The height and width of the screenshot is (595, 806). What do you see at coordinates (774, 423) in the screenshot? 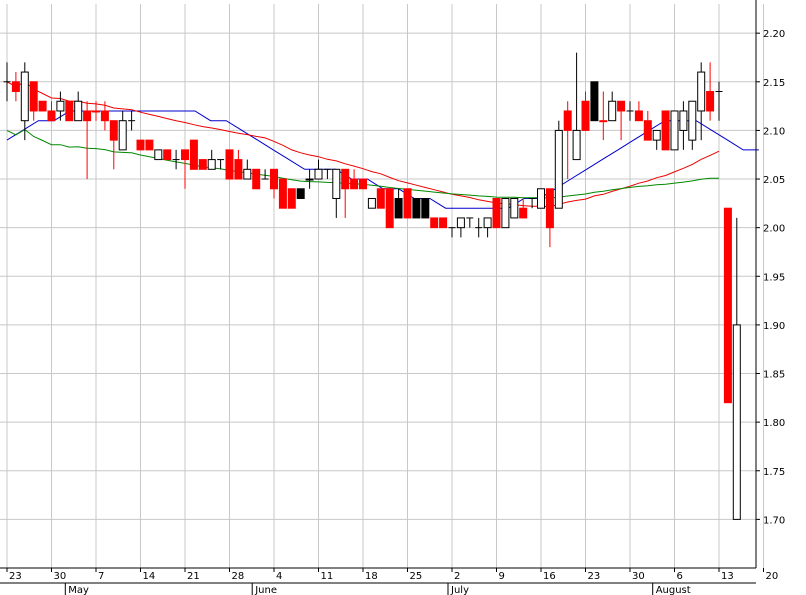
I see `y-tick-label: 1.80` at bounding box center [774, 423].